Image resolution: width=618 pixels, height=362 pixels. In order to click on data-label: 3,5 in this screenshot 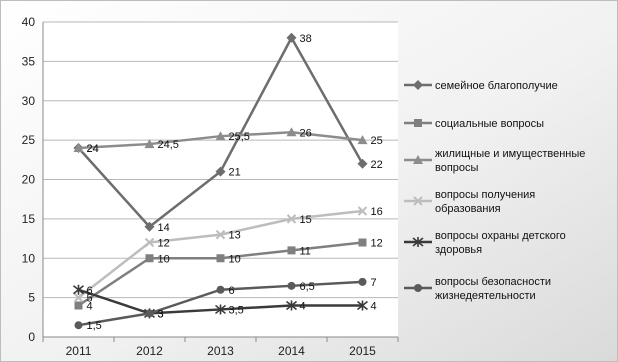, I will do `click(236, 310)`.